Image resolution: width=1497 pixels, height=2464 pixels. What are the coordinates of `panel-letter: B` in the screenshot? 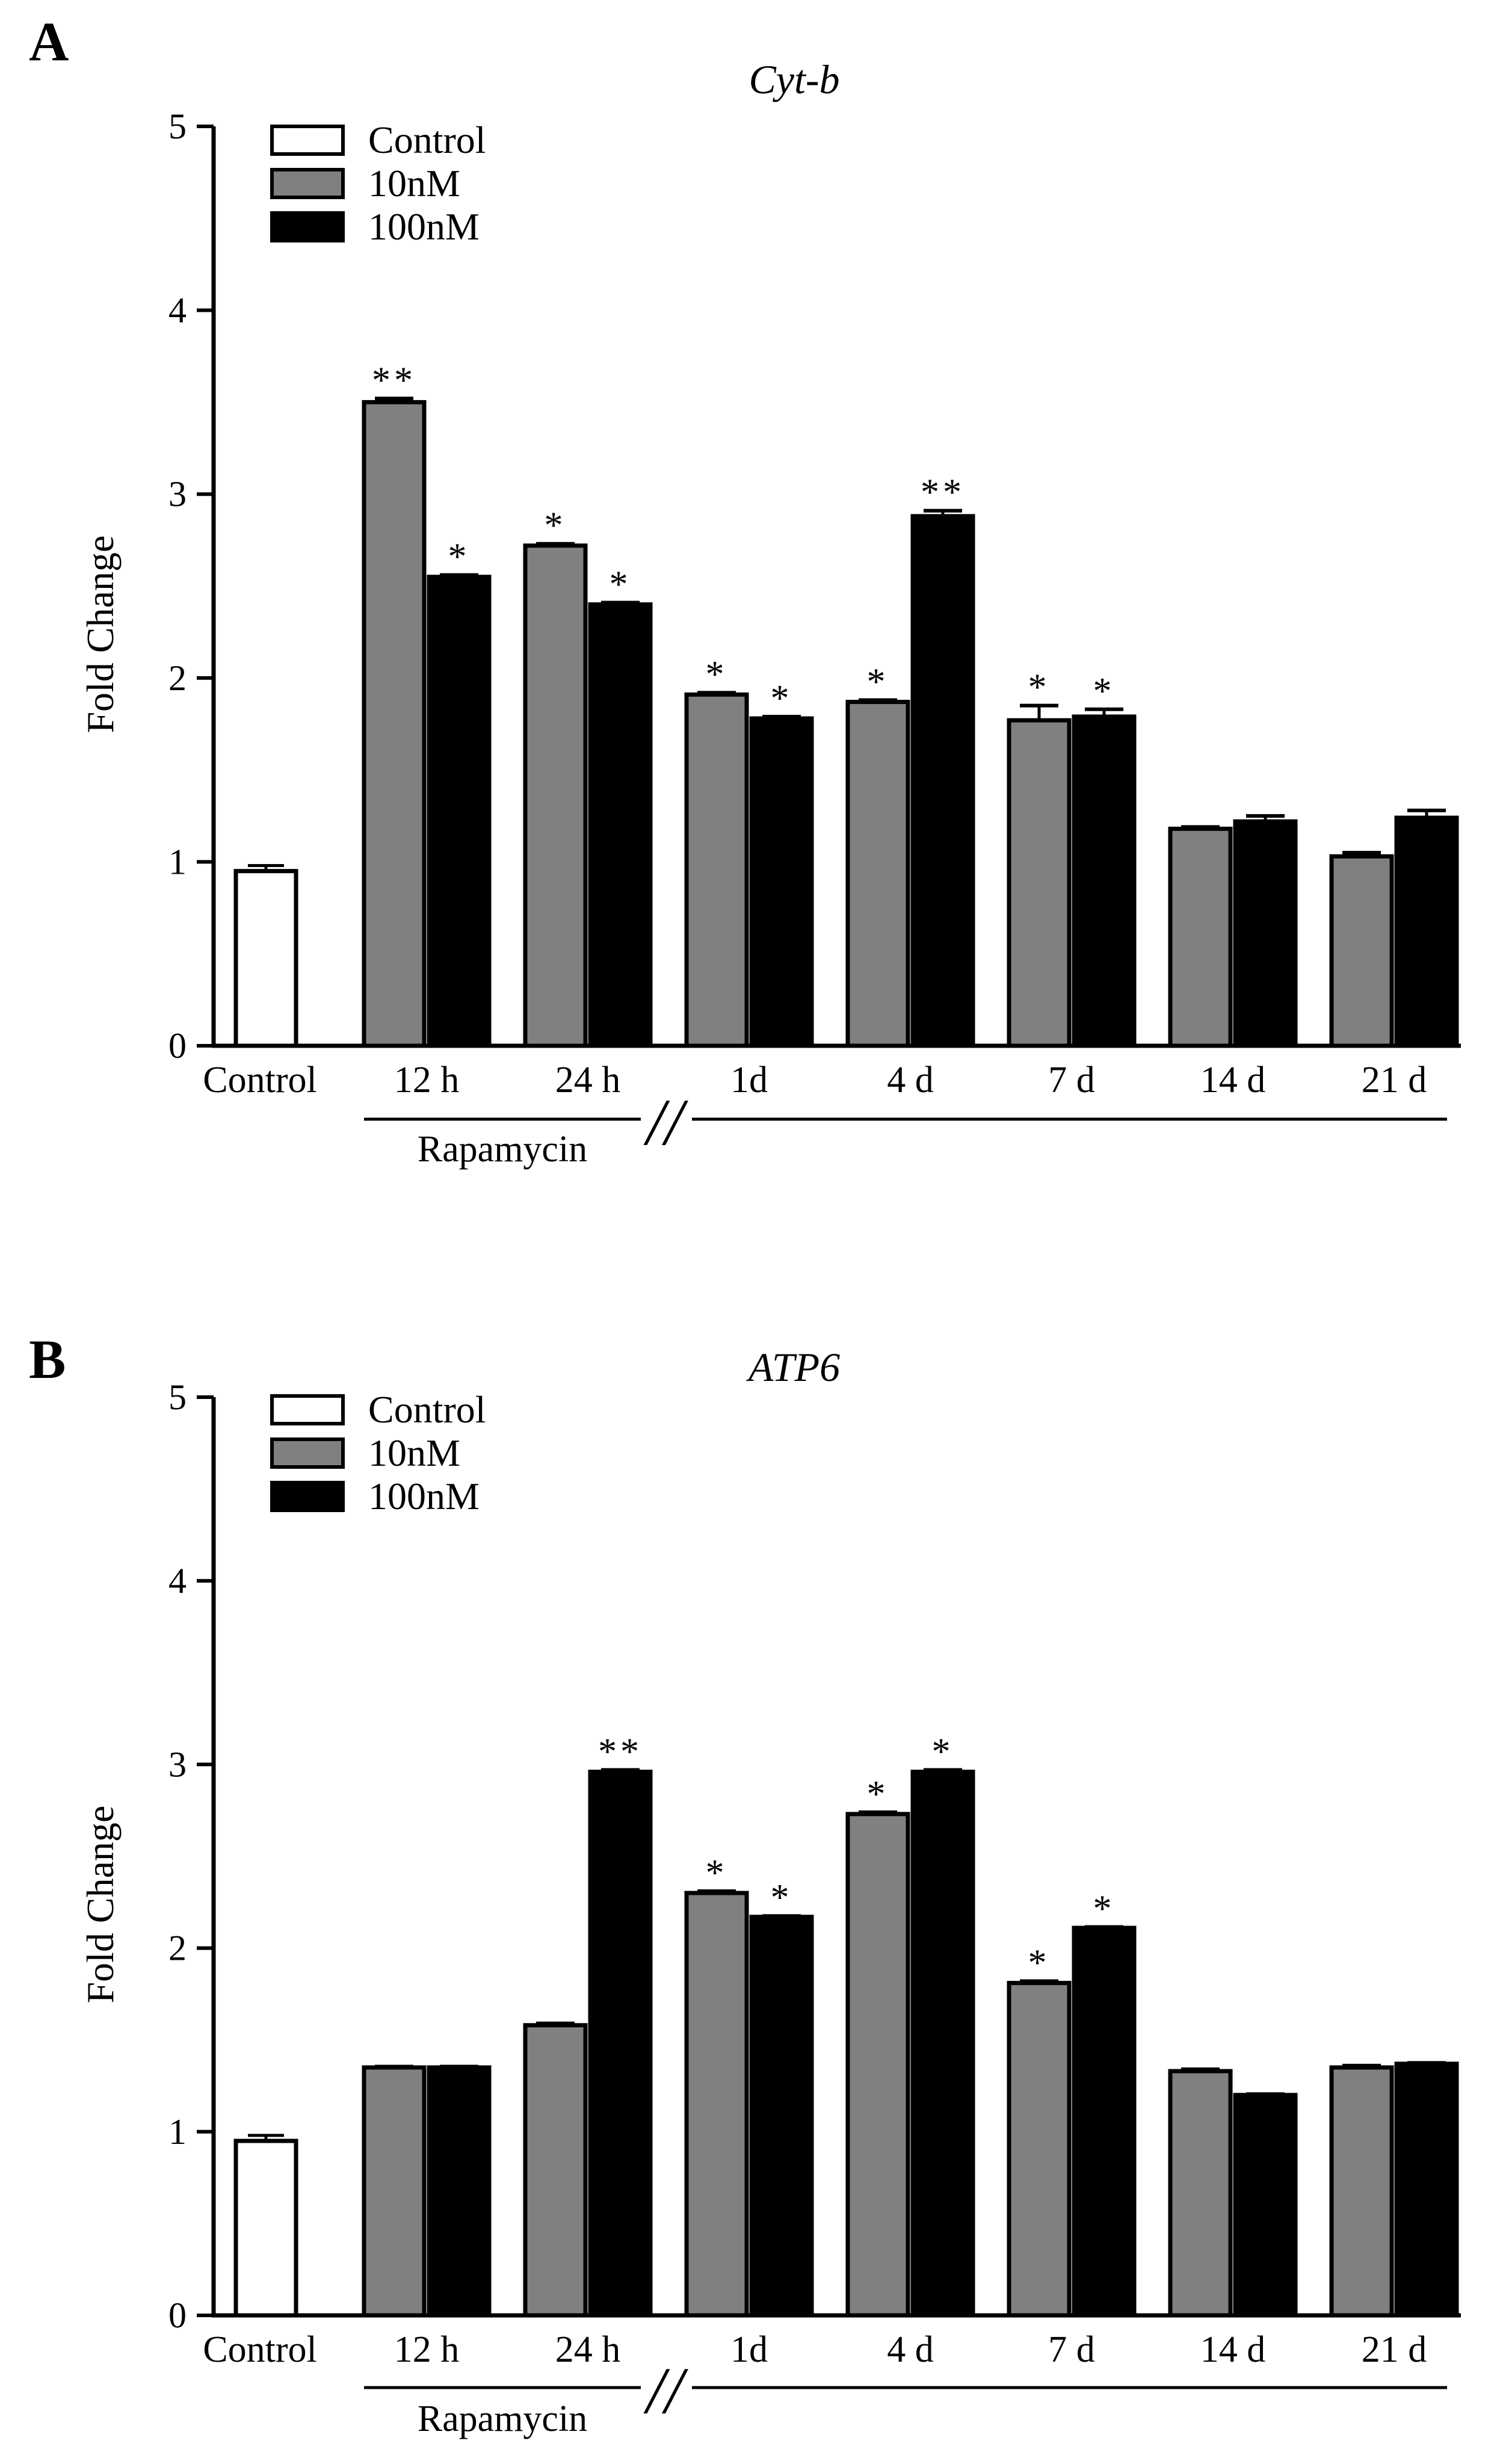 It's located at (47, 1359).